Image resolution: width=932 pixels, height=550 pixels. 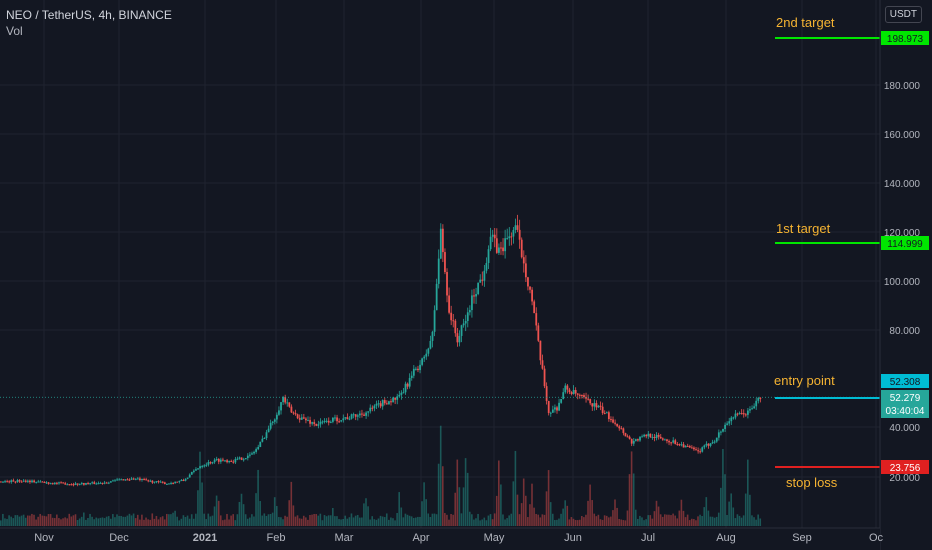 I want to click on x-tick-label: Sep, so click(x=802, y=538).